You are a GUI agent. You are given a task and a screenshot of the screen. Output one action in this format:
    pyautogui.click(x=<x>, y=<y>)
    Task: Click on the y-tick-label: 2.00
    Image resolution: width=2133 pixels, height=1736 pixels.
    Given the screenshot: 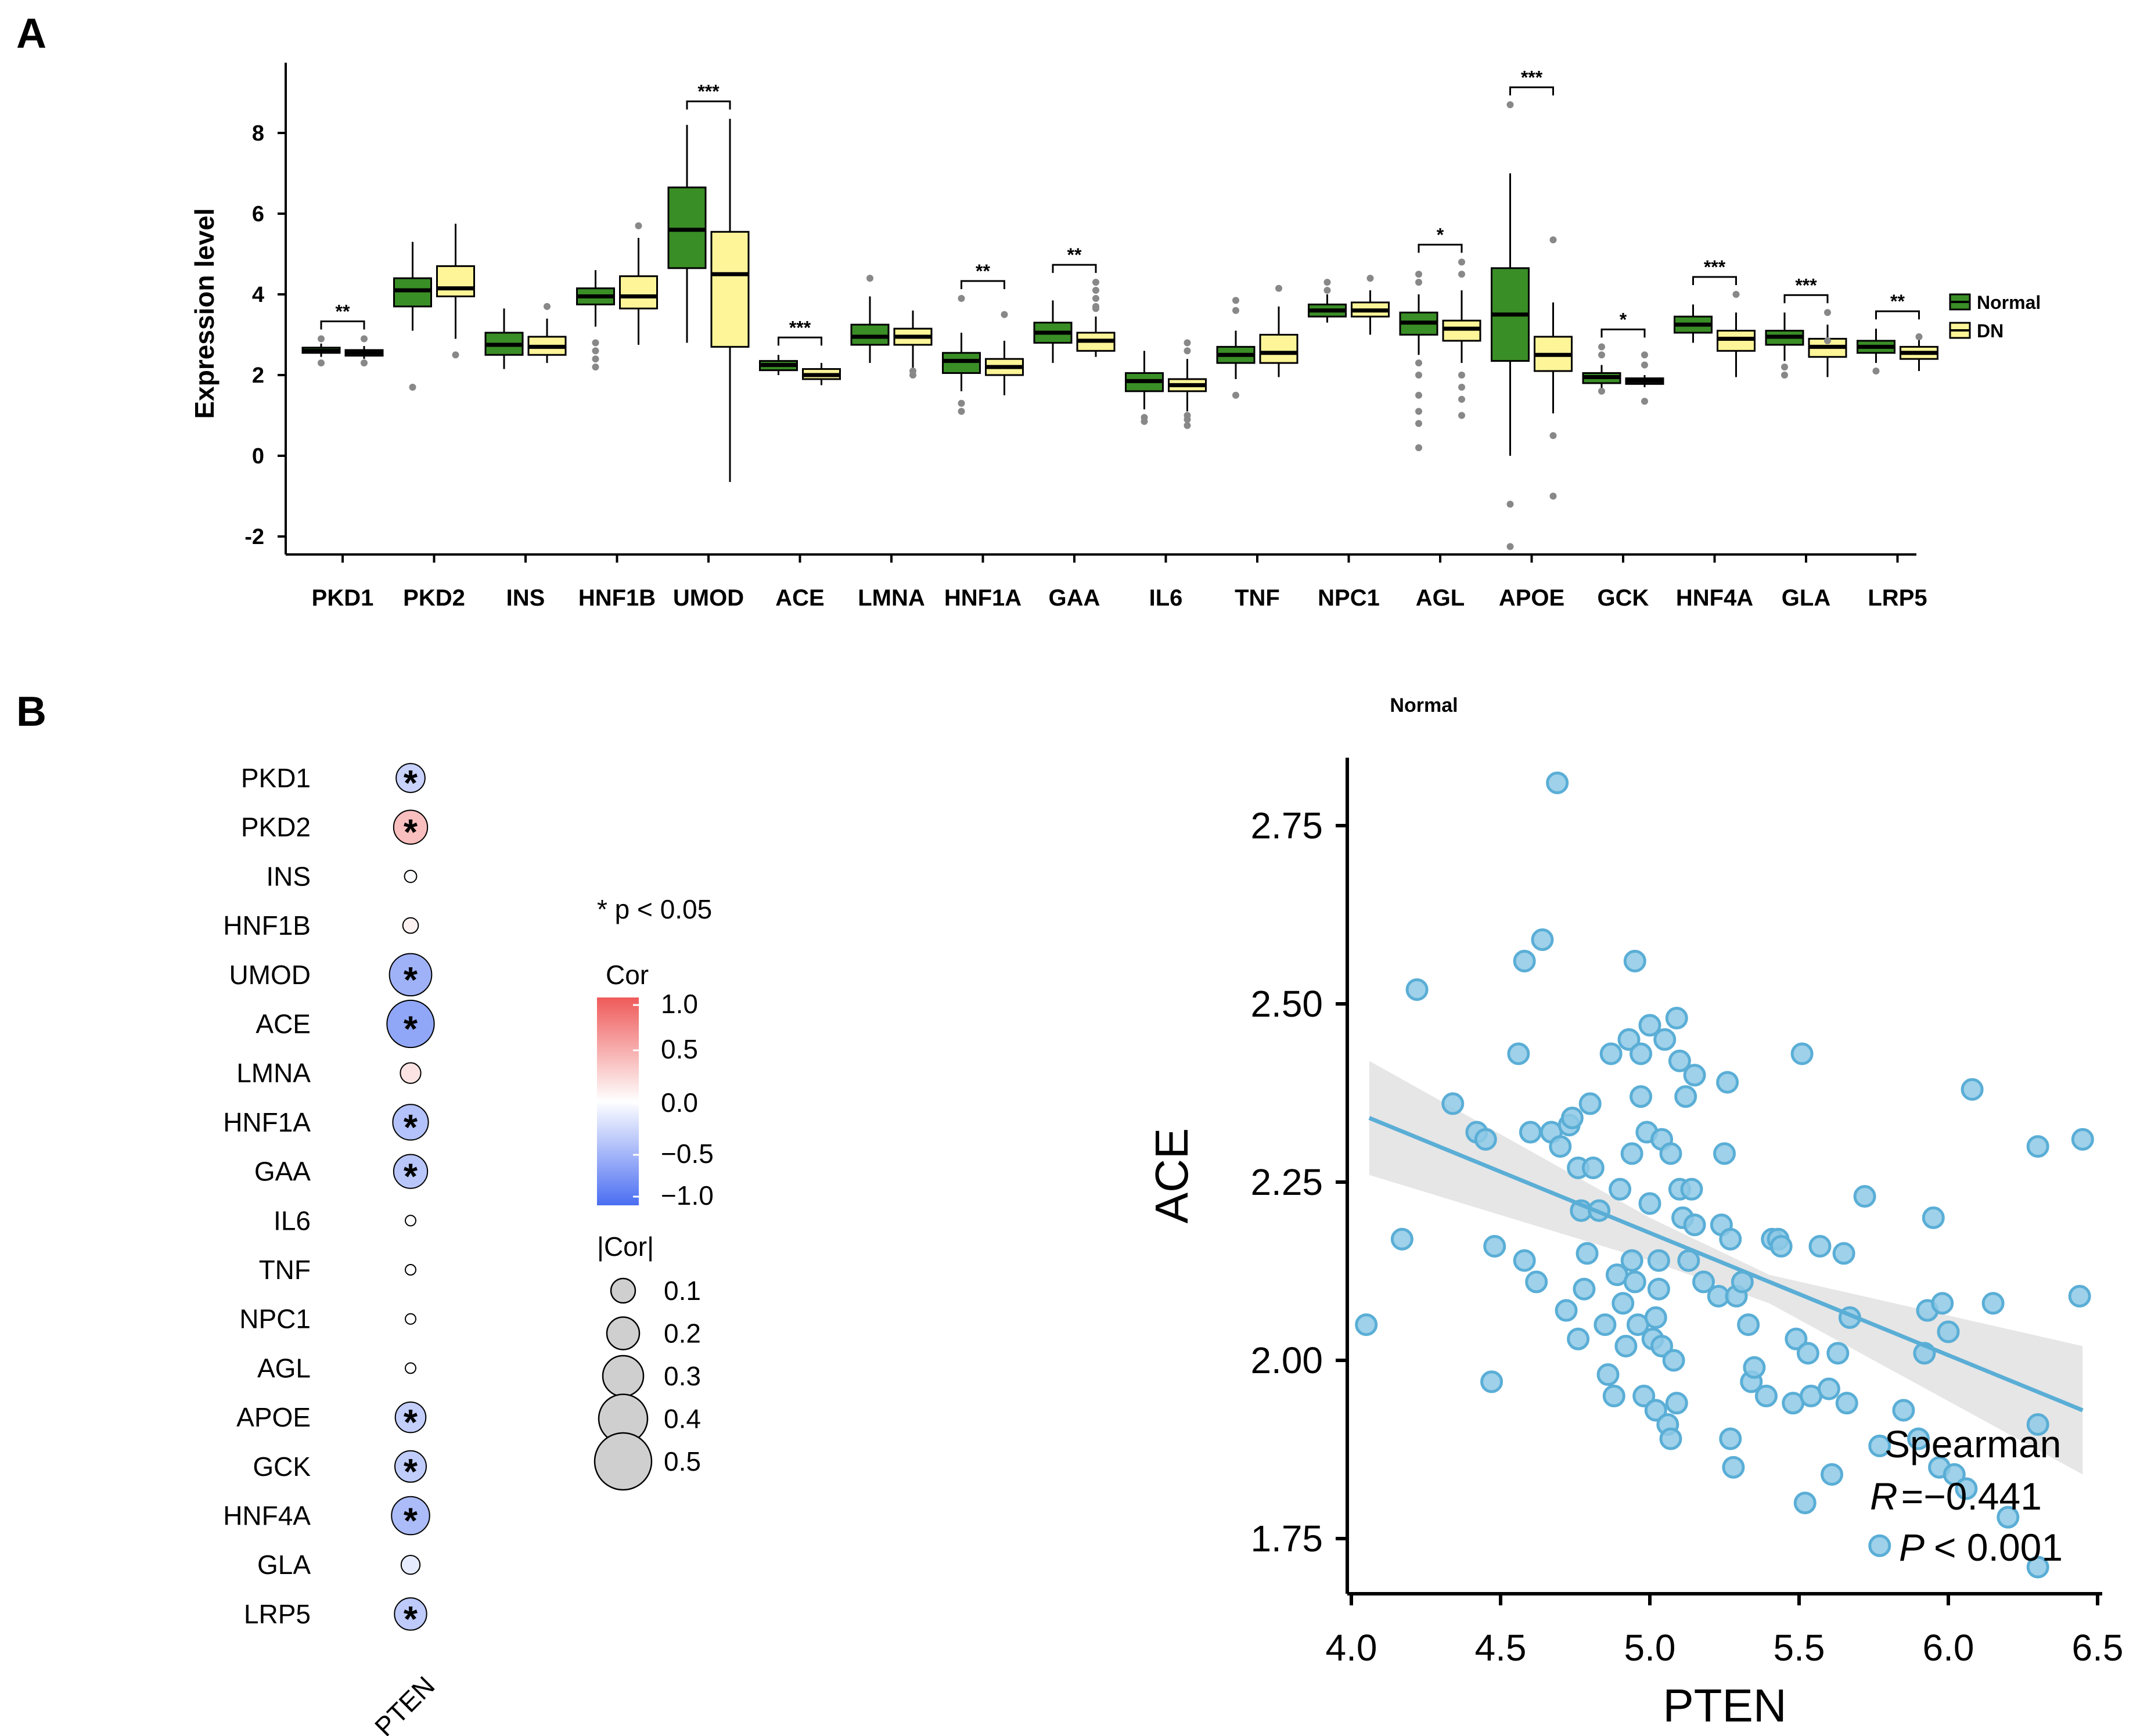 What is the action you would take?
    pyautogui.click(x=1287, y=1360)
    